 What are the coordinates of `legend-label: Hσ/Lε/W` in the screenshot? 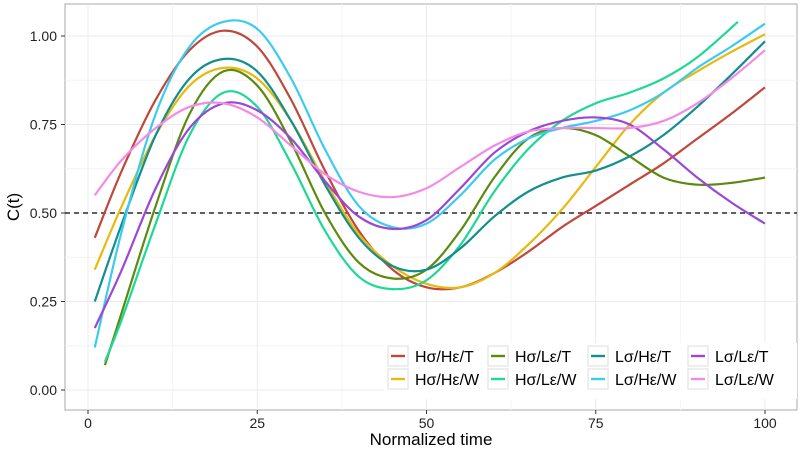 It's located at (546, 380).